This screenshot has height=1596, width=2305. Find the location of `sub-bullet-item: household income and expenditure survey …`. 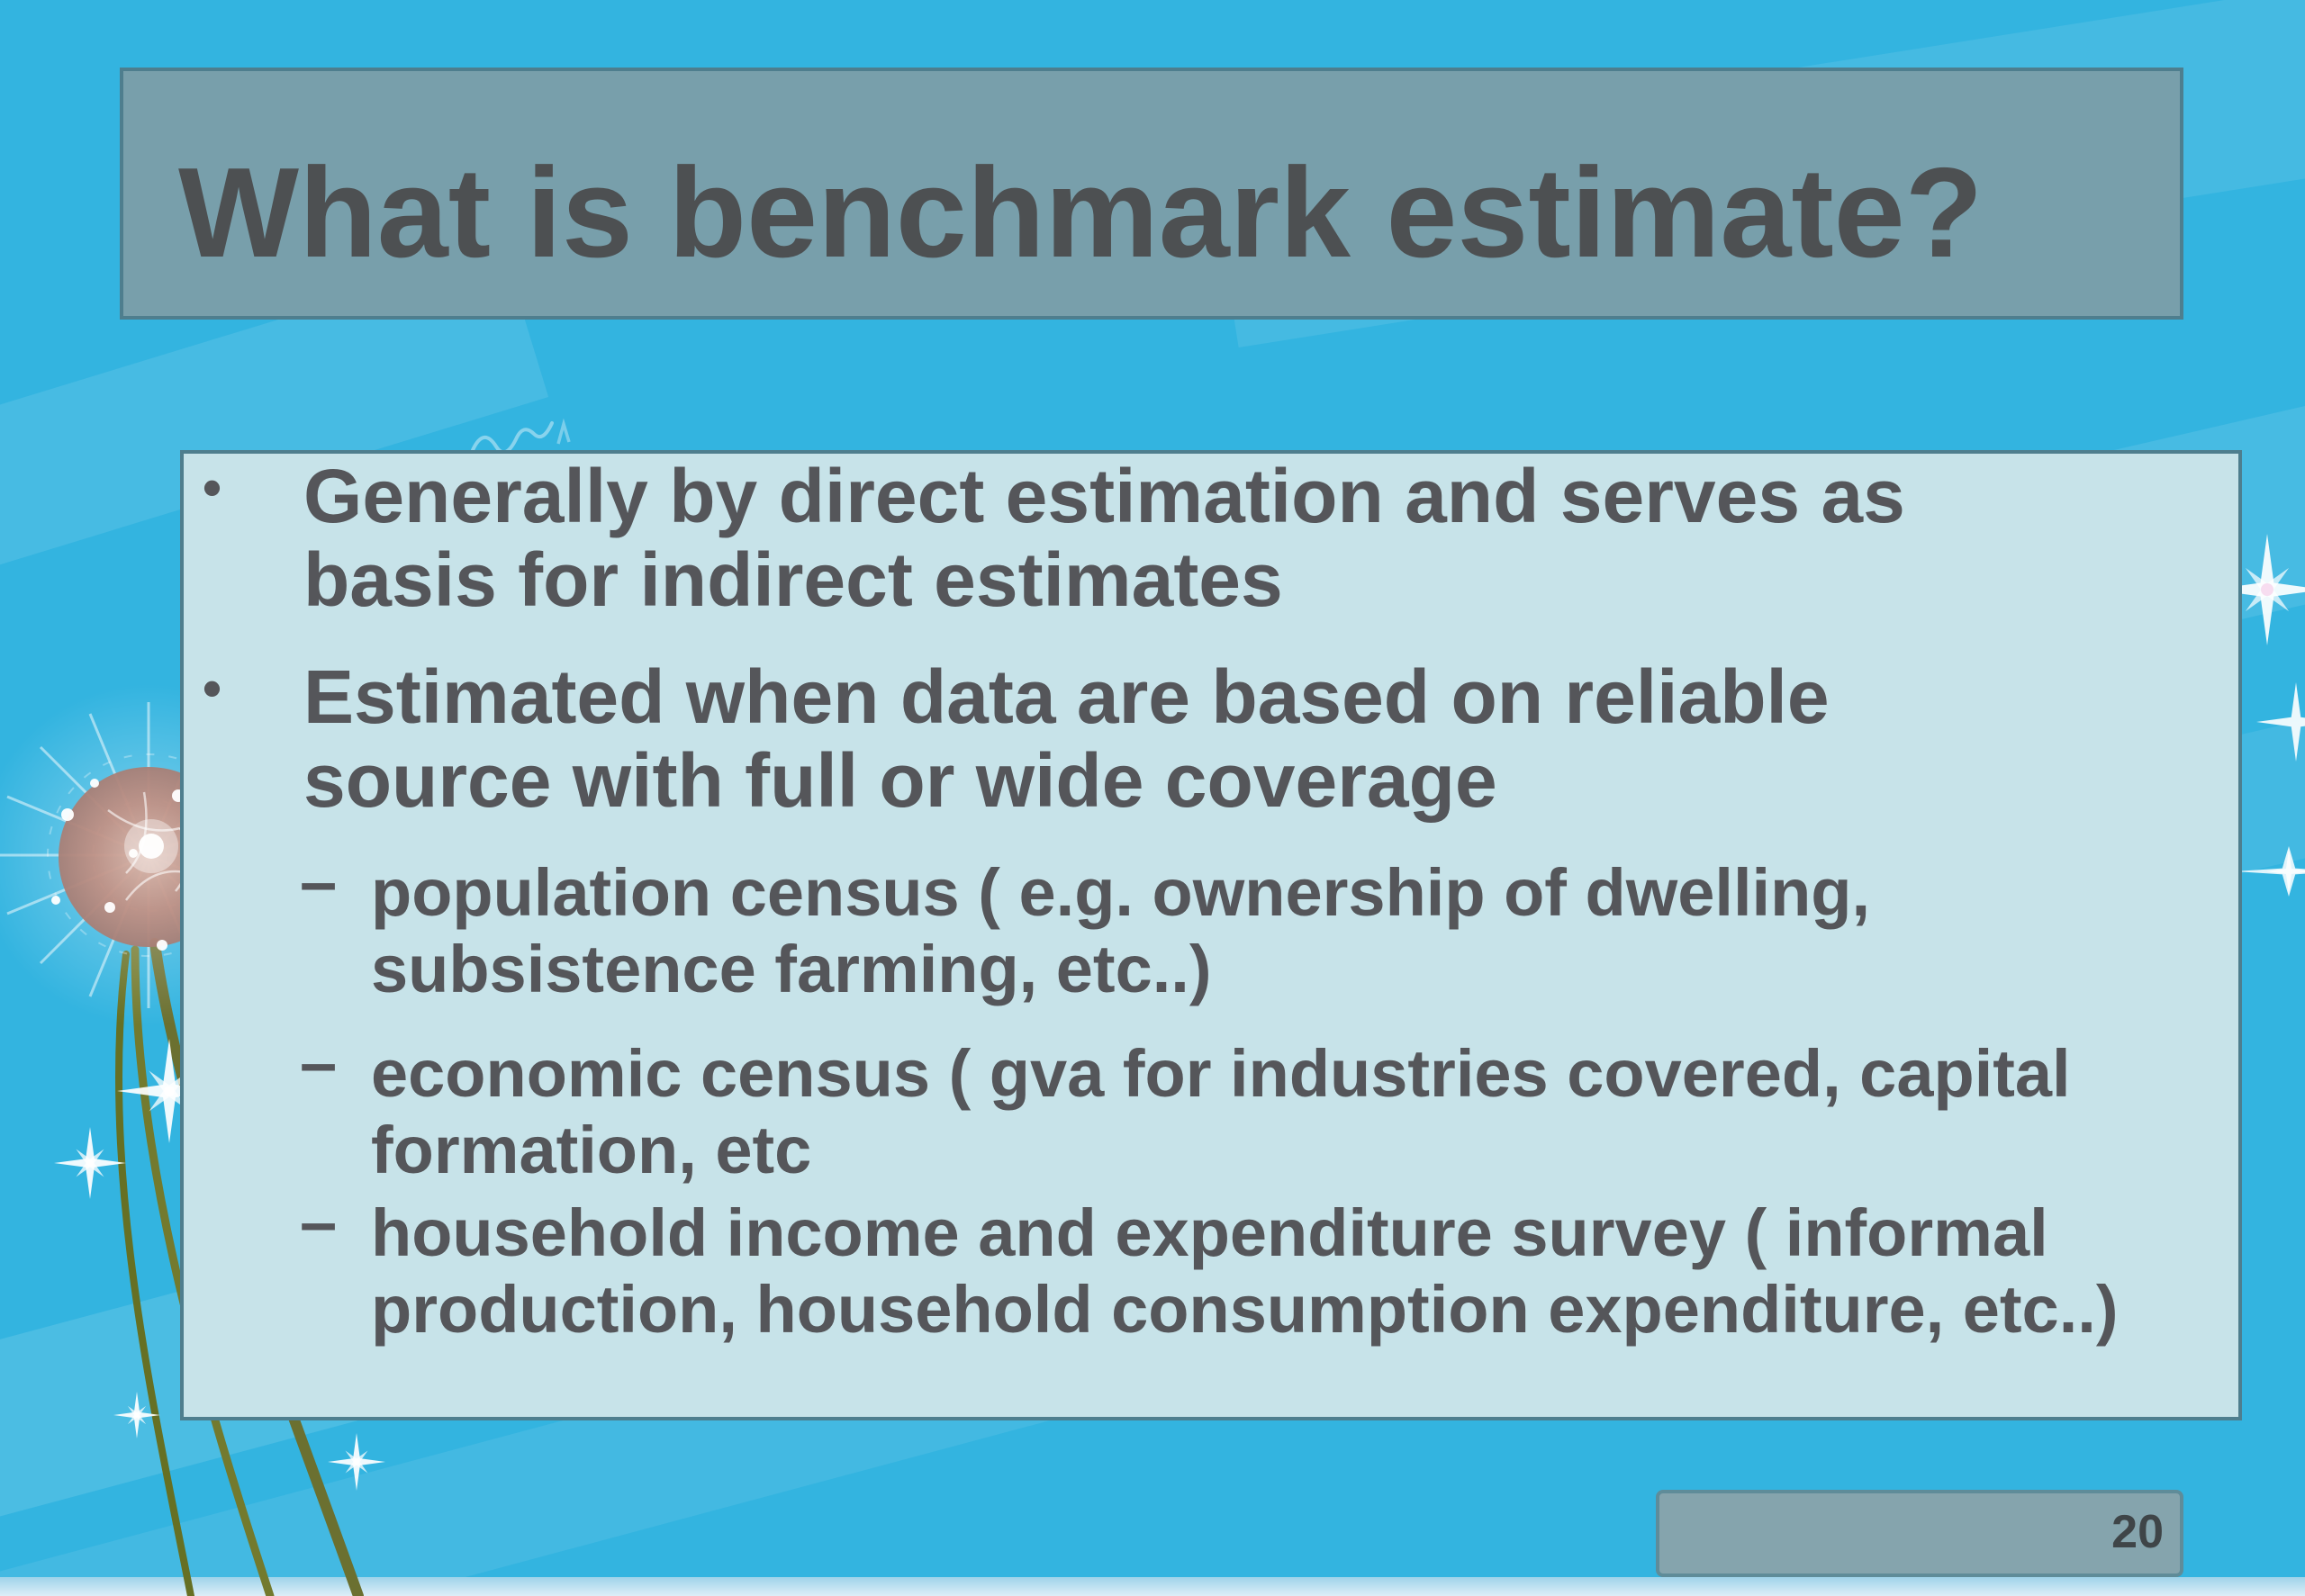

sub-bullet-item: household income and expenditure survey … is located at coordinates (1245, 1271).